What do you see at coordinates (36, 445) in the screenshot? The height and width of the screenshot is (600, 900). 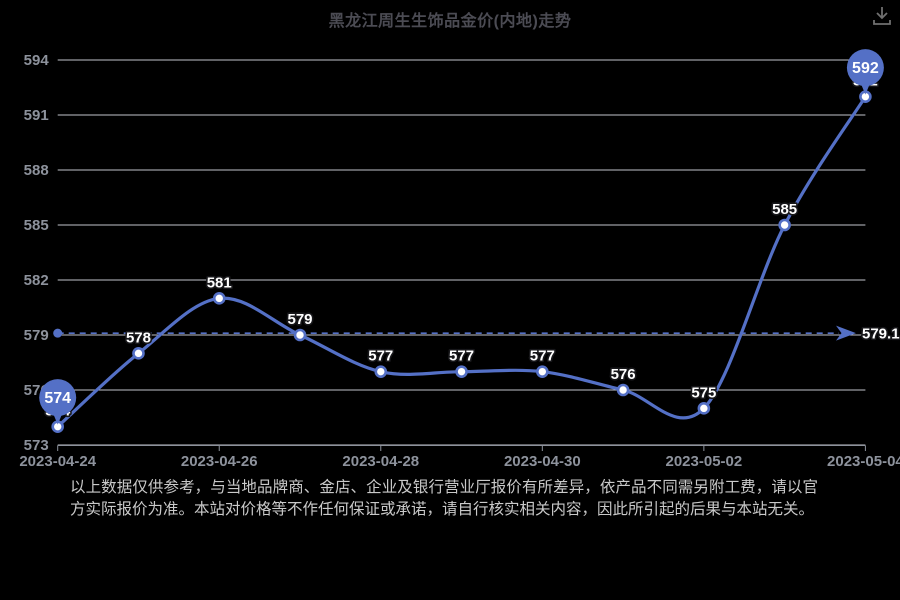 I see `y-tick-label: 573` at bounding box center [36, 445].